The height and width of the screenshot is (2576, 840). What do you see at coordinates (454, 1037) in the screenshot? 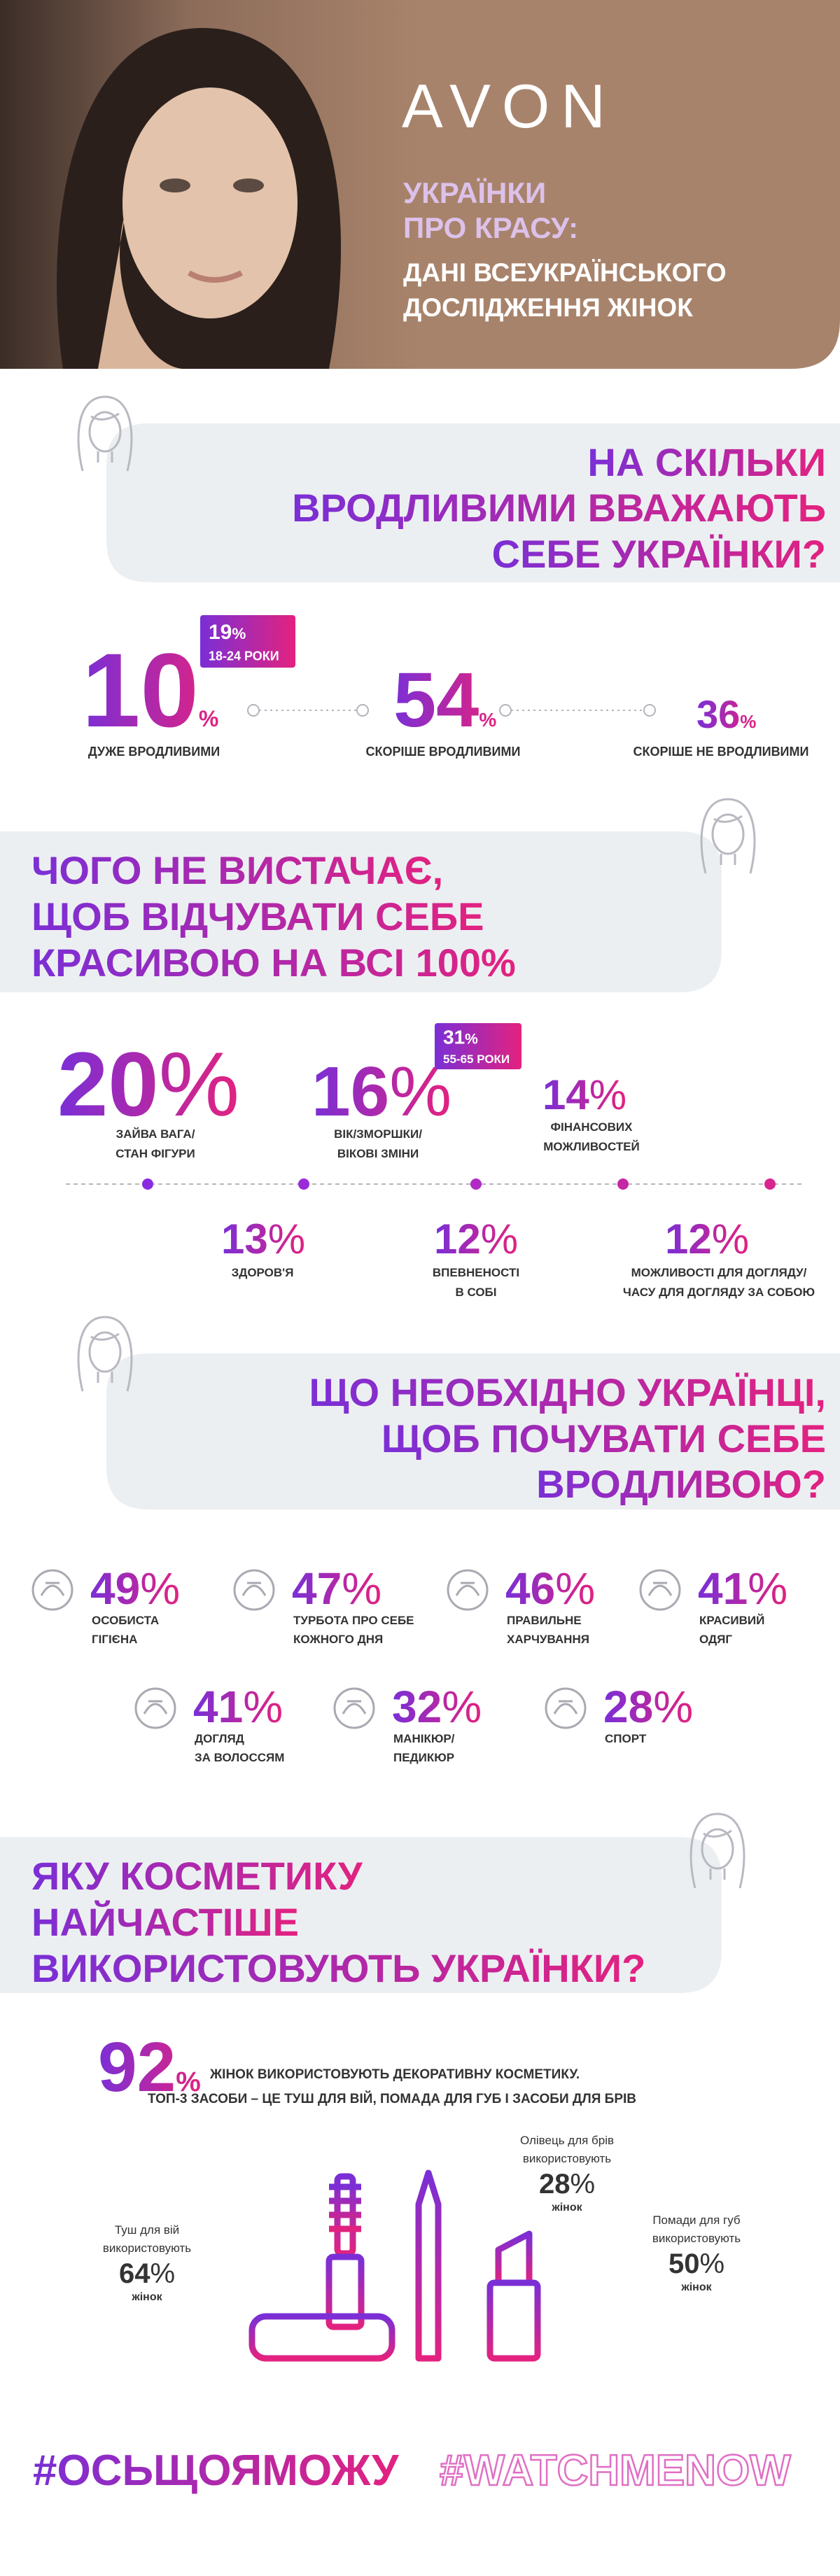
I see `stat-value: 31` at bounding box center [454, 1037].